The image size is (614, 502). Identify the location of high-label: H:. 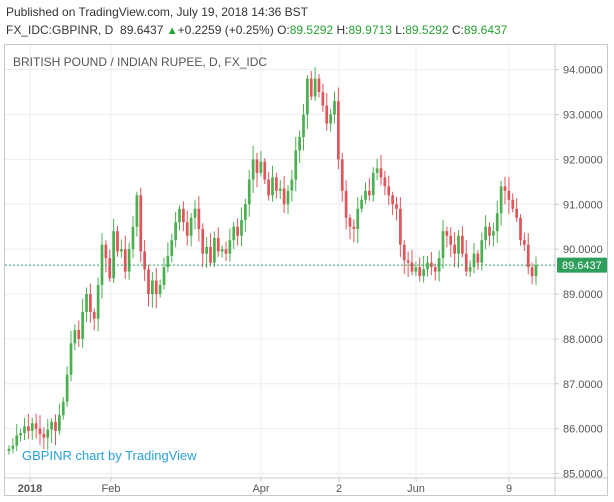
(342, 30).